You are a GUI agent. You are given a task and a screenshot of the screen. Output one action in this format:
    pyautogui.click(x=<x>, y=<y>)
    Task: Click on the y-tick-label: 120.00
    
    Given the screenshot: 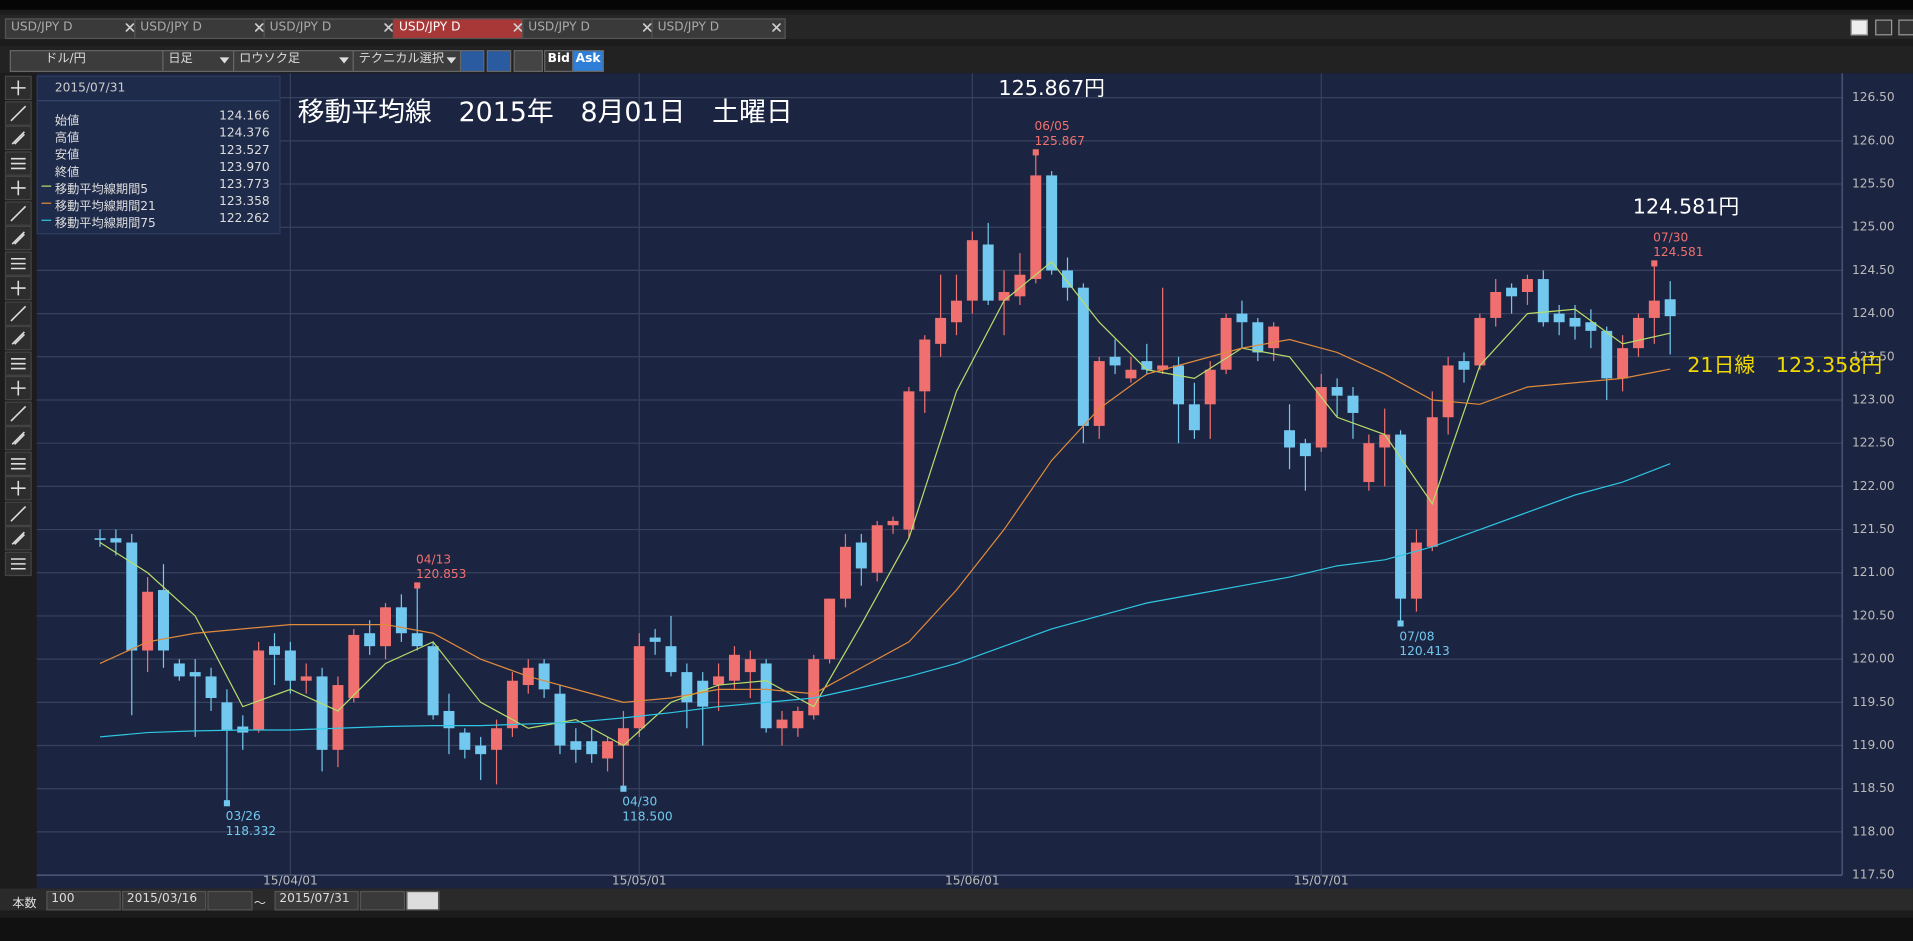 What is the action you would take?
    pyautogui.click(x=1873, y=659)
    